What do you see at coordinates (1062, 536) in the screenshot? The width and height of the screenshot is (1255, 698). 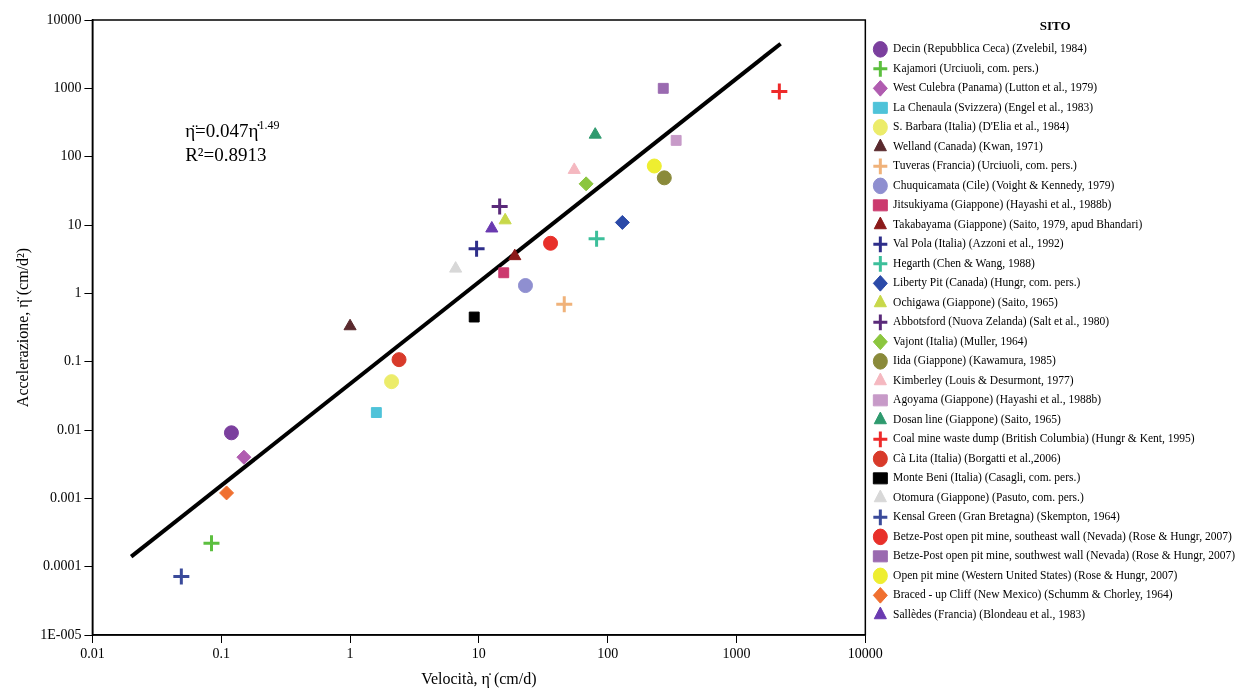 I see `legend-label: Betze-Post open pit mine, southeast wall (Nevada) (Rose & Hungr, 2007)` at bounding box center [1062, 536].